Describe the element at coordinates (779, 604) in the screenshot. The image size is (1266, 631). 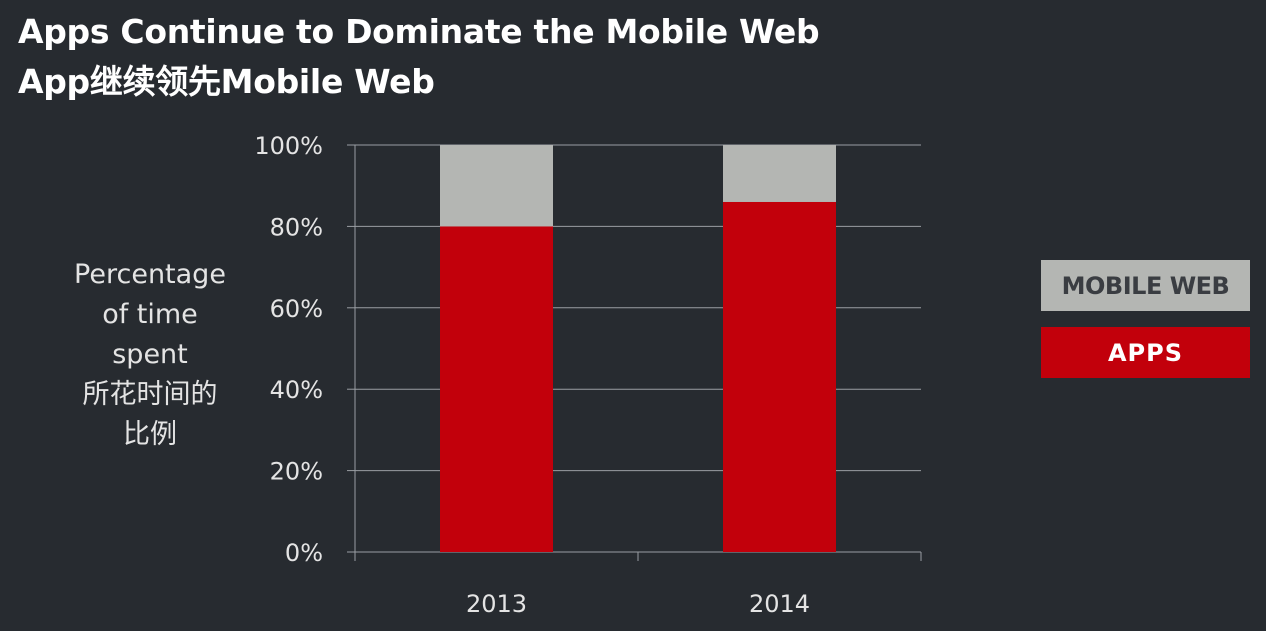
I see `x-category-label: 2014` at that location.